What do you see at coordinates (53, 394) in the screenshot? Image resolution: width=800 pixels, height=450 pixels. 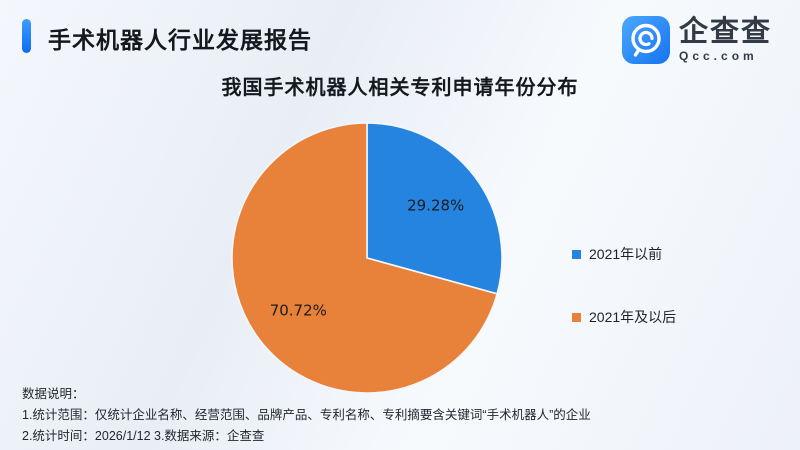 I see `notes-heading: 数据说明：` at bounding box center [53, 394].